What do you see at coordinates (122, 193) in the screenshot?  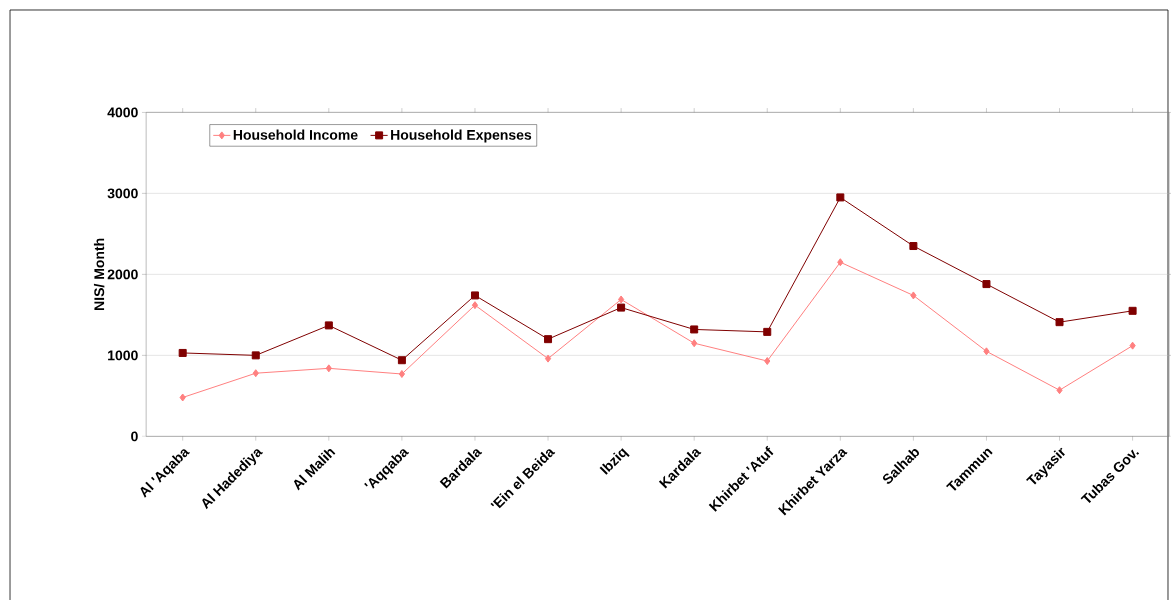 I see `y-tick-label: 3000` at bounding box center [122, 193].